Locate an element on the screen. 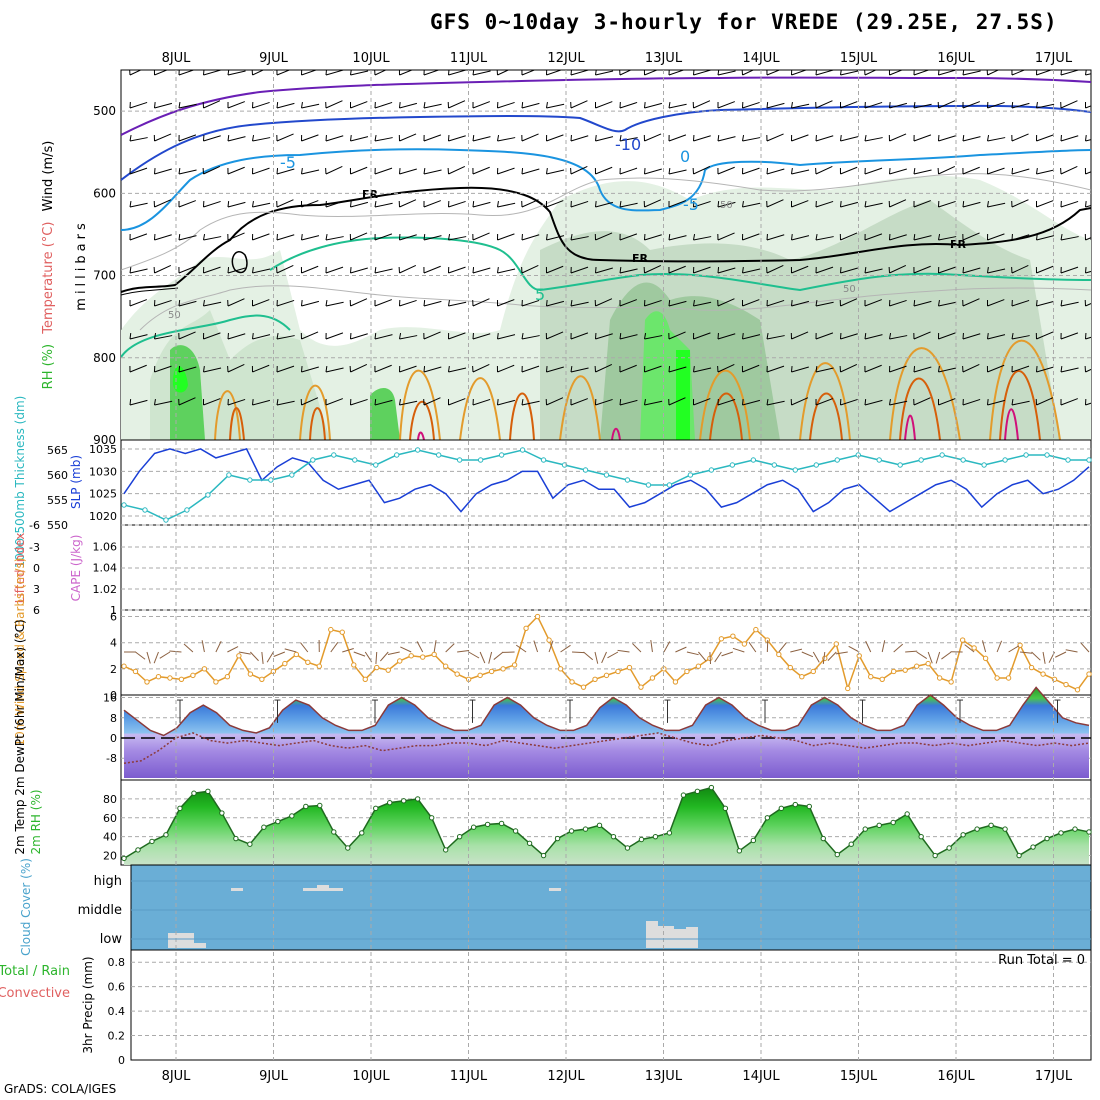 This screenshot has width=1100, height=1100. day-label-top: 14JUL is located at coordinates (761, 58).